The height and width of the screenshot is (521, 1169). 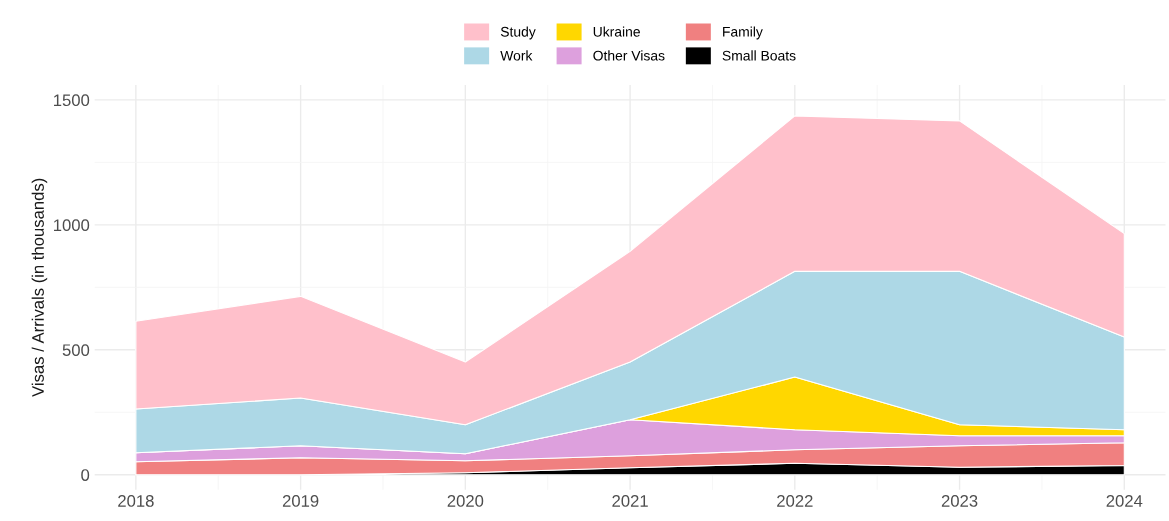 What do you see at coordinates (1124, 501) in the screenshot?
I see `x-tick-label: 2024` at bounding box center [1124, 501].